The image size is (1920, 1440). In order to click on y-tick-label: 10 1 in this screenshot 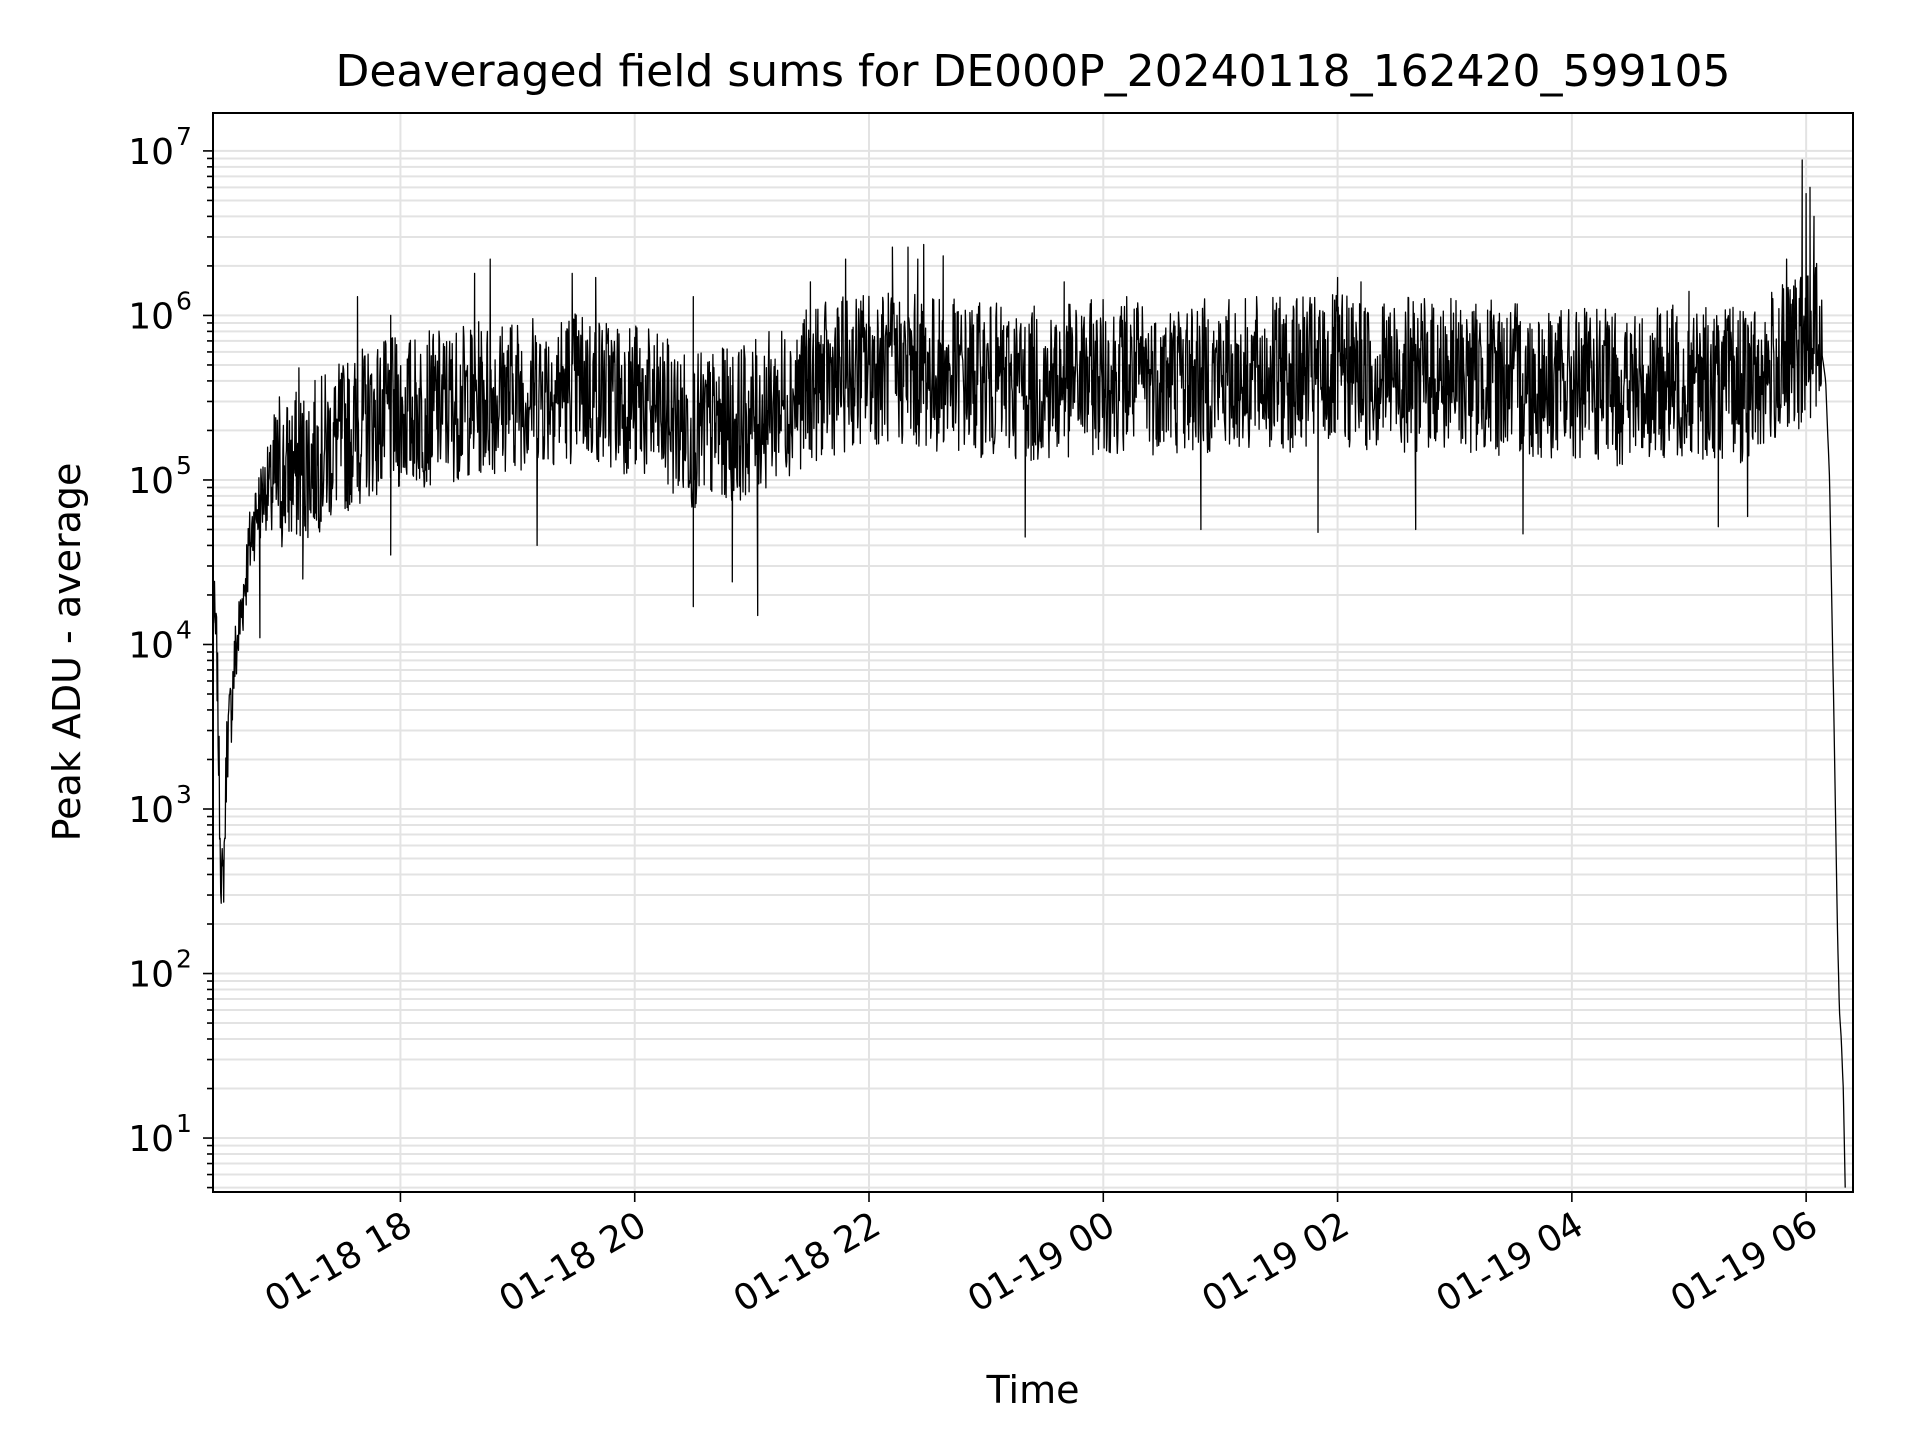, I will do `click(160, 1134)`.